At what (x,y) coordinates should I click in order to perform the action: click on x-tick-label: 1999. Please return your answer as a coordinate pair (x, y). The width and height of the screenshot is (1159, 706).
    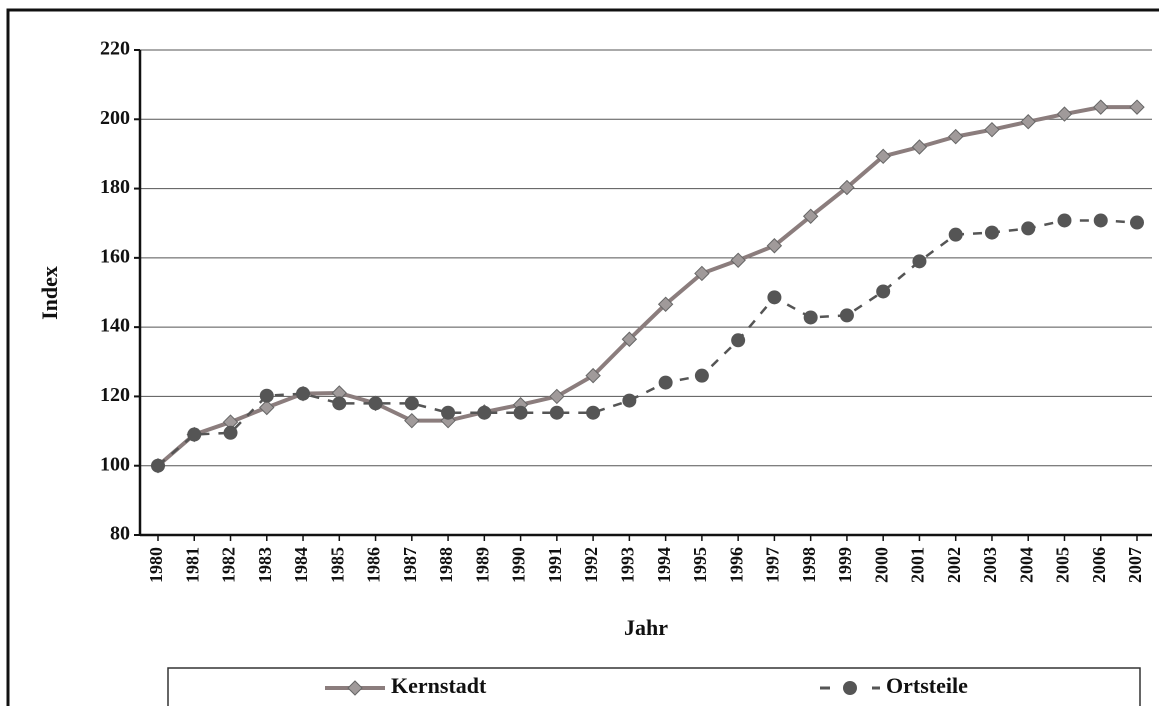
    Looking at the image, I should click on (845, 565).